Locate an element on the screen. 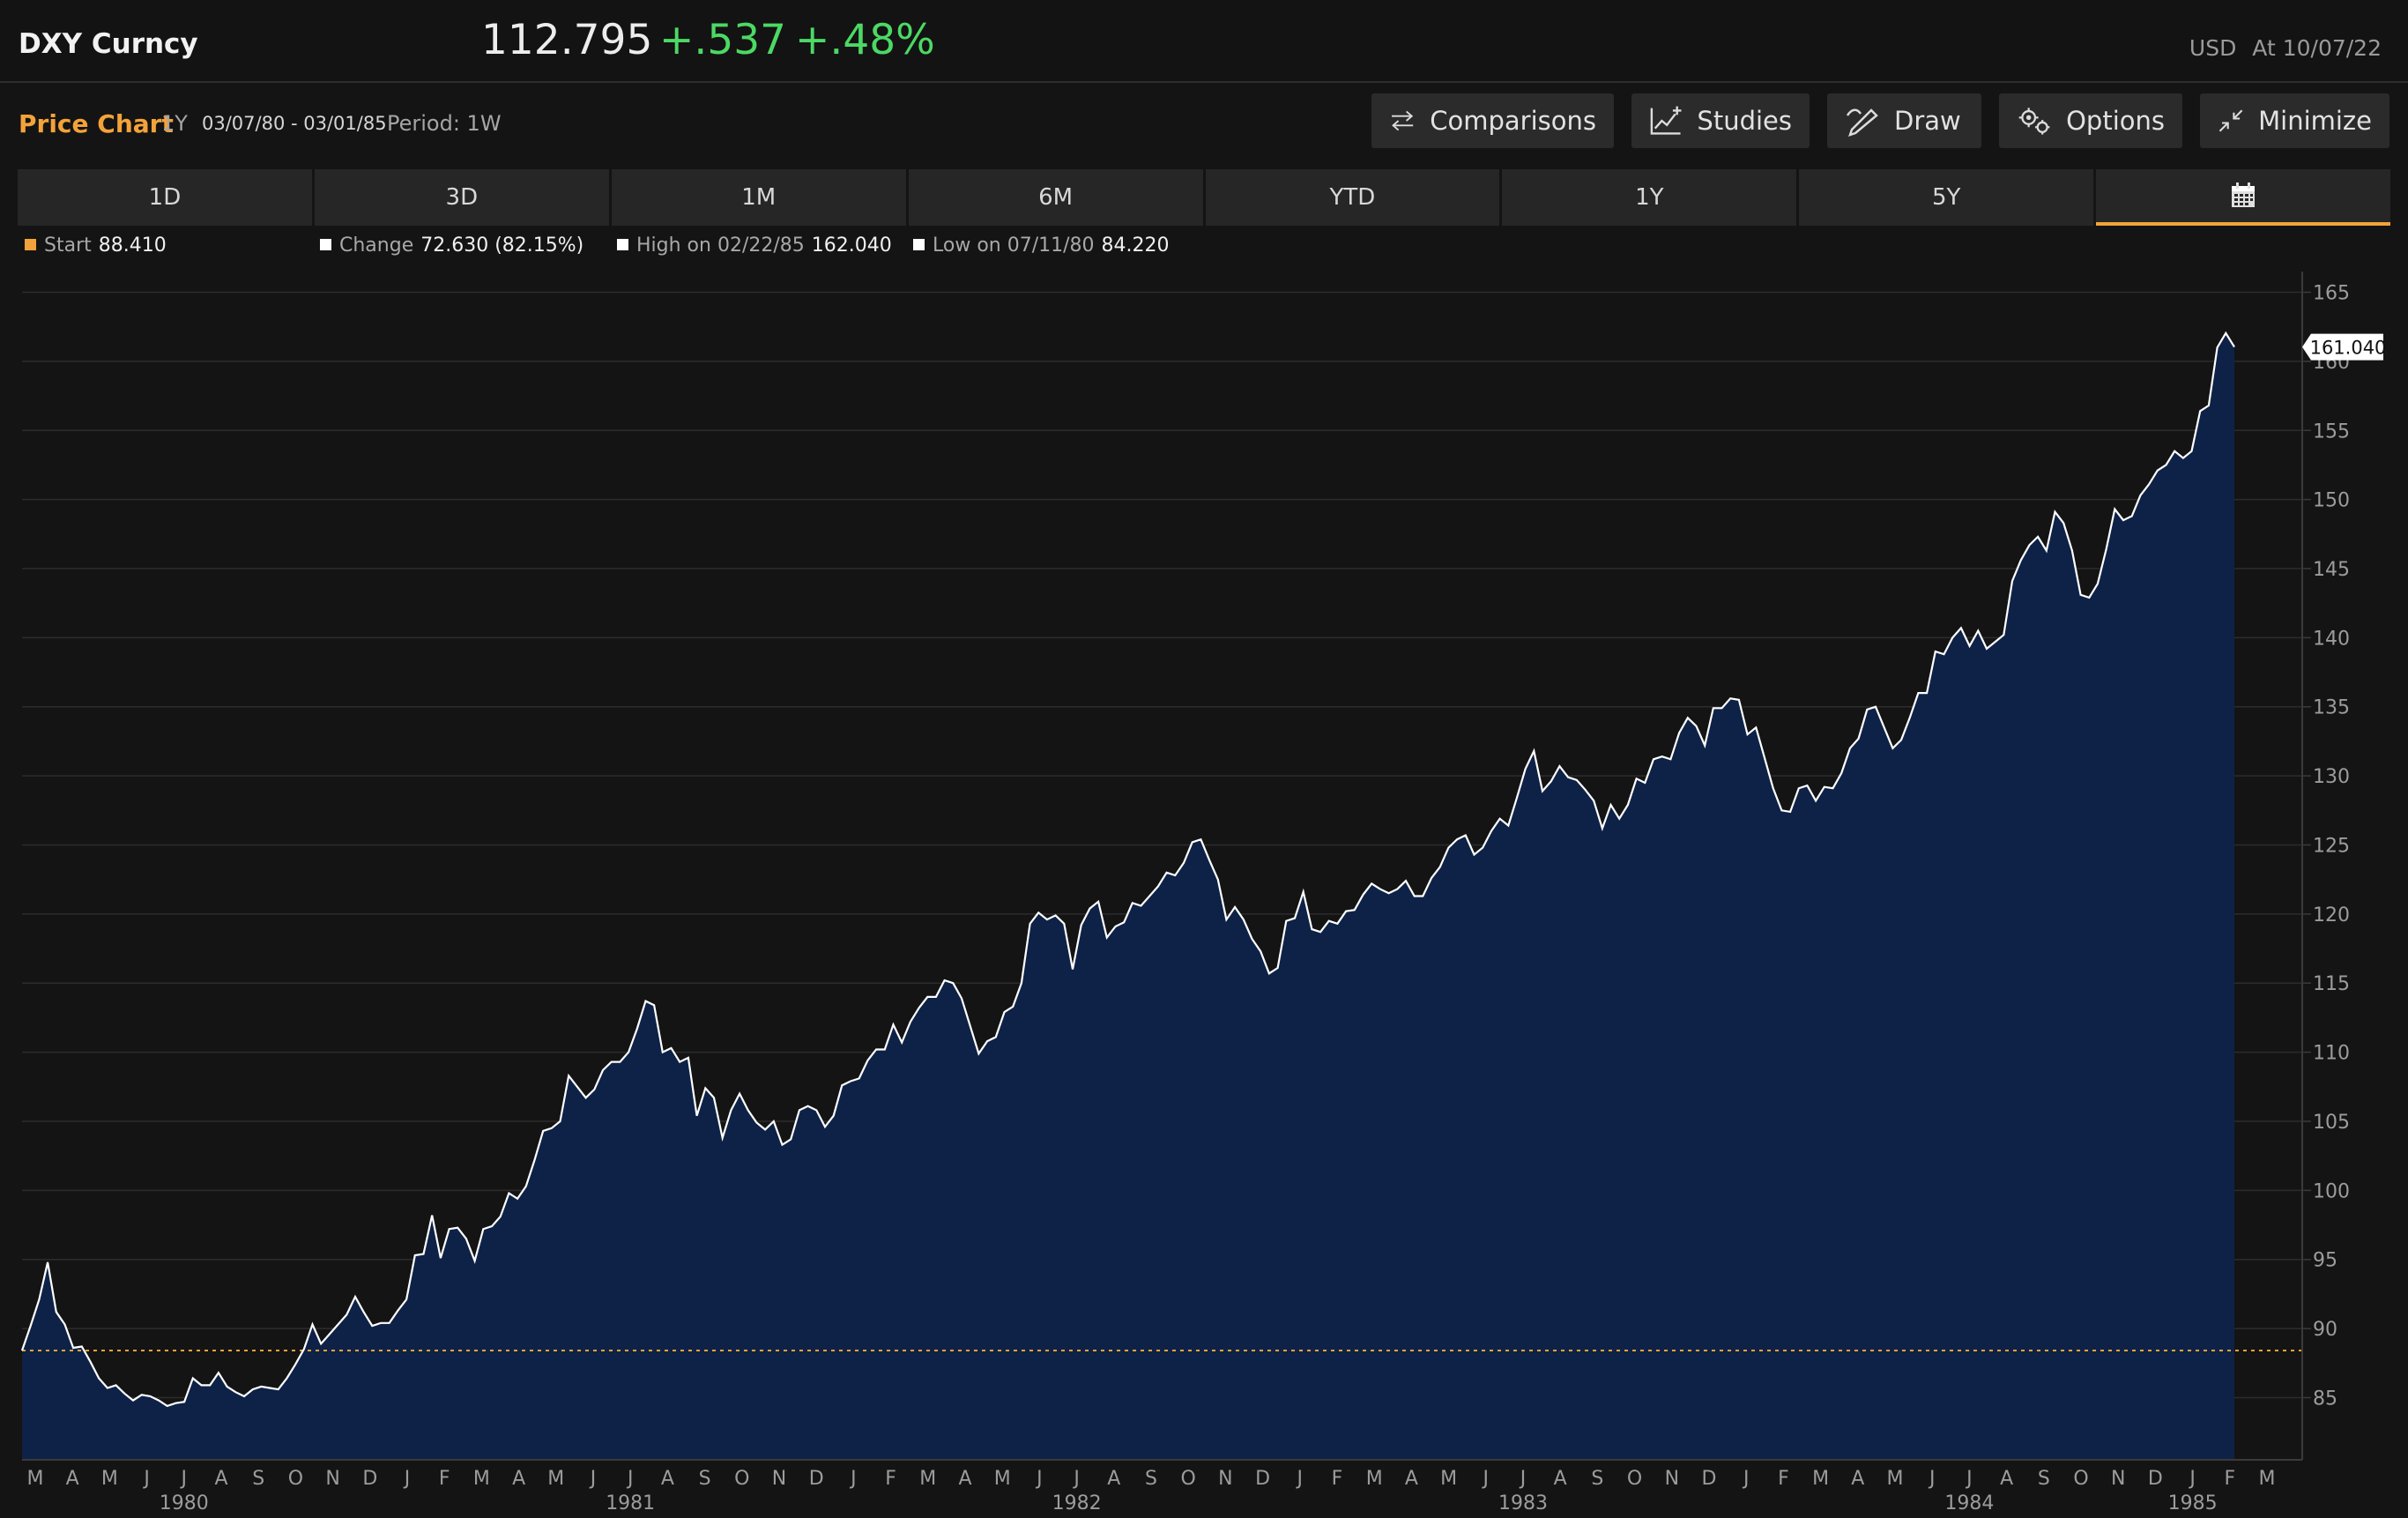 The height and width of the screenshot is (1518, 2408). period-label: Period: 1W is located at coordinates (444, 123).